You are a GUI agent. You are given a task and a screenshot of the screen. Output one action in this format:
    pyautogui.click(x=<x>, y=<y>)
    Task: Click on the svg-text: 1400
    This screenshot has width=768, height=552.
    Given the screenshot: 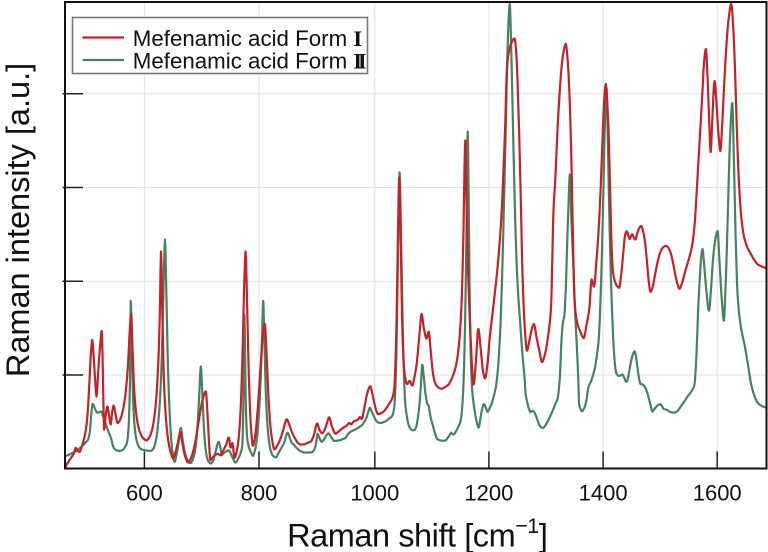 What is the action you would take?
    pyautogui.click(x=603, y=492)
    